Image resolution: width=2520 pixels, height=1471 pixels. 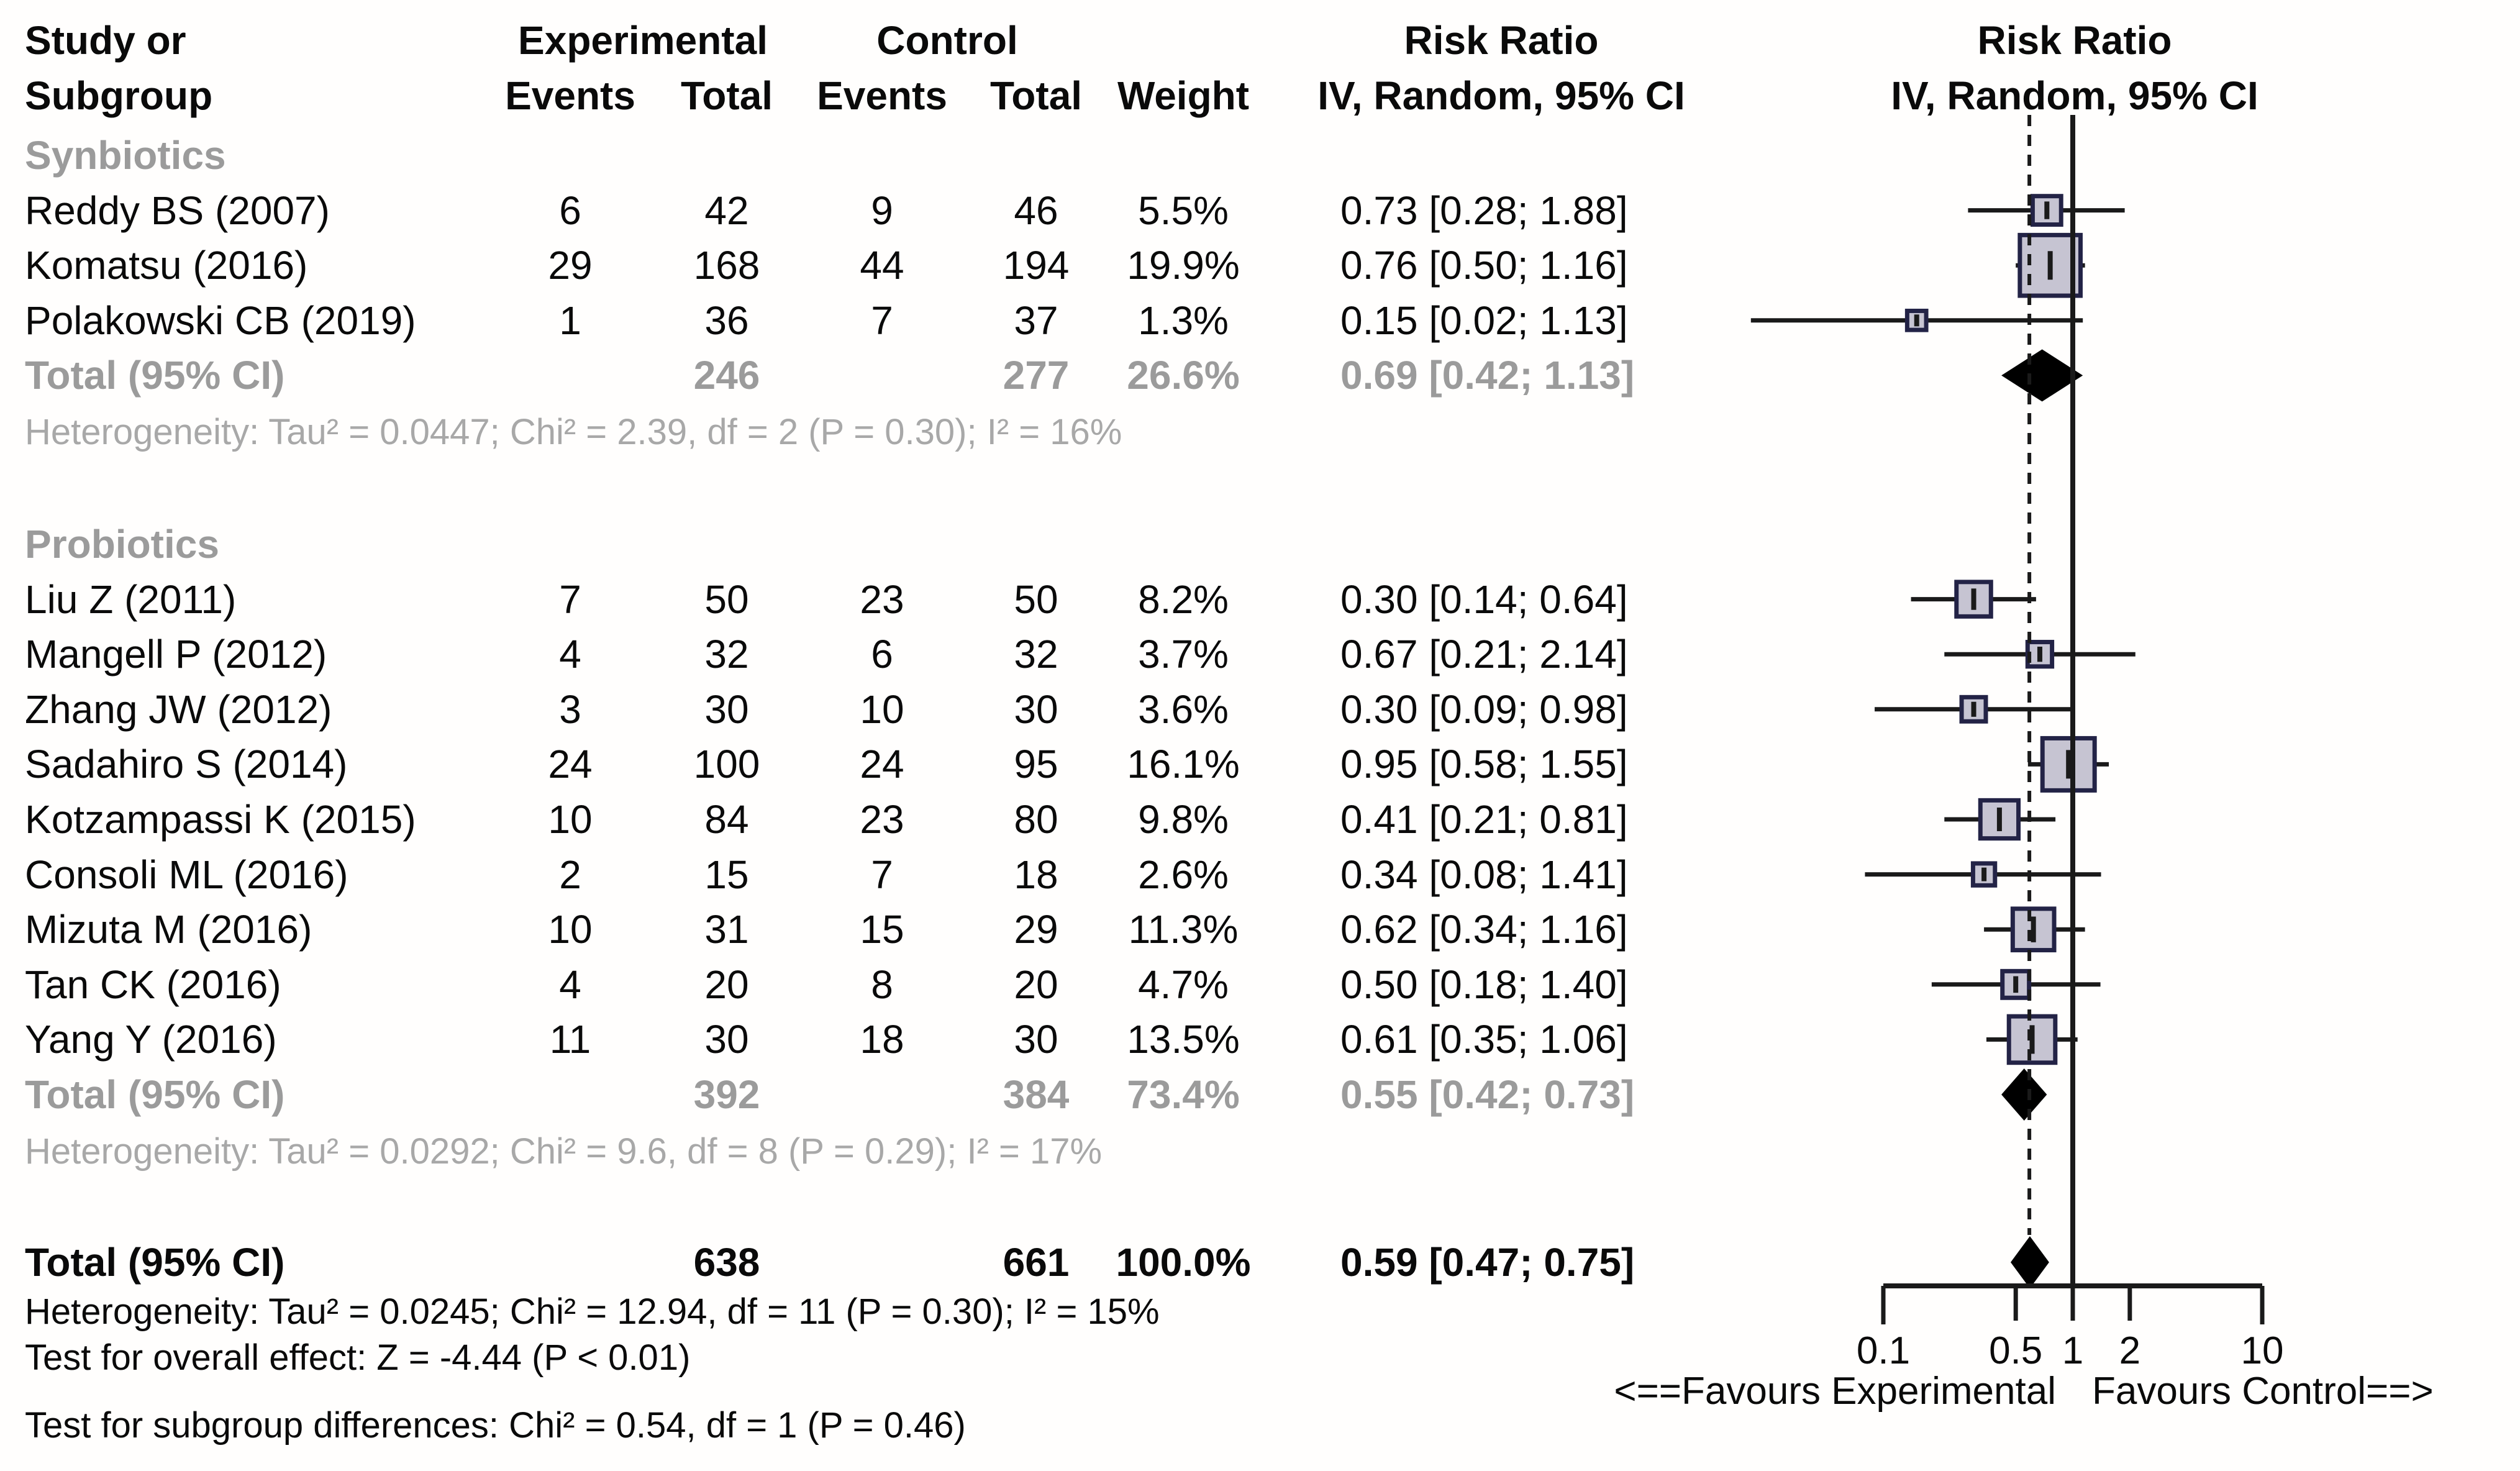 I want to click on overall-rr-ci: 0.59 [0.47; 0.75], so click(x=1487, y=1262).